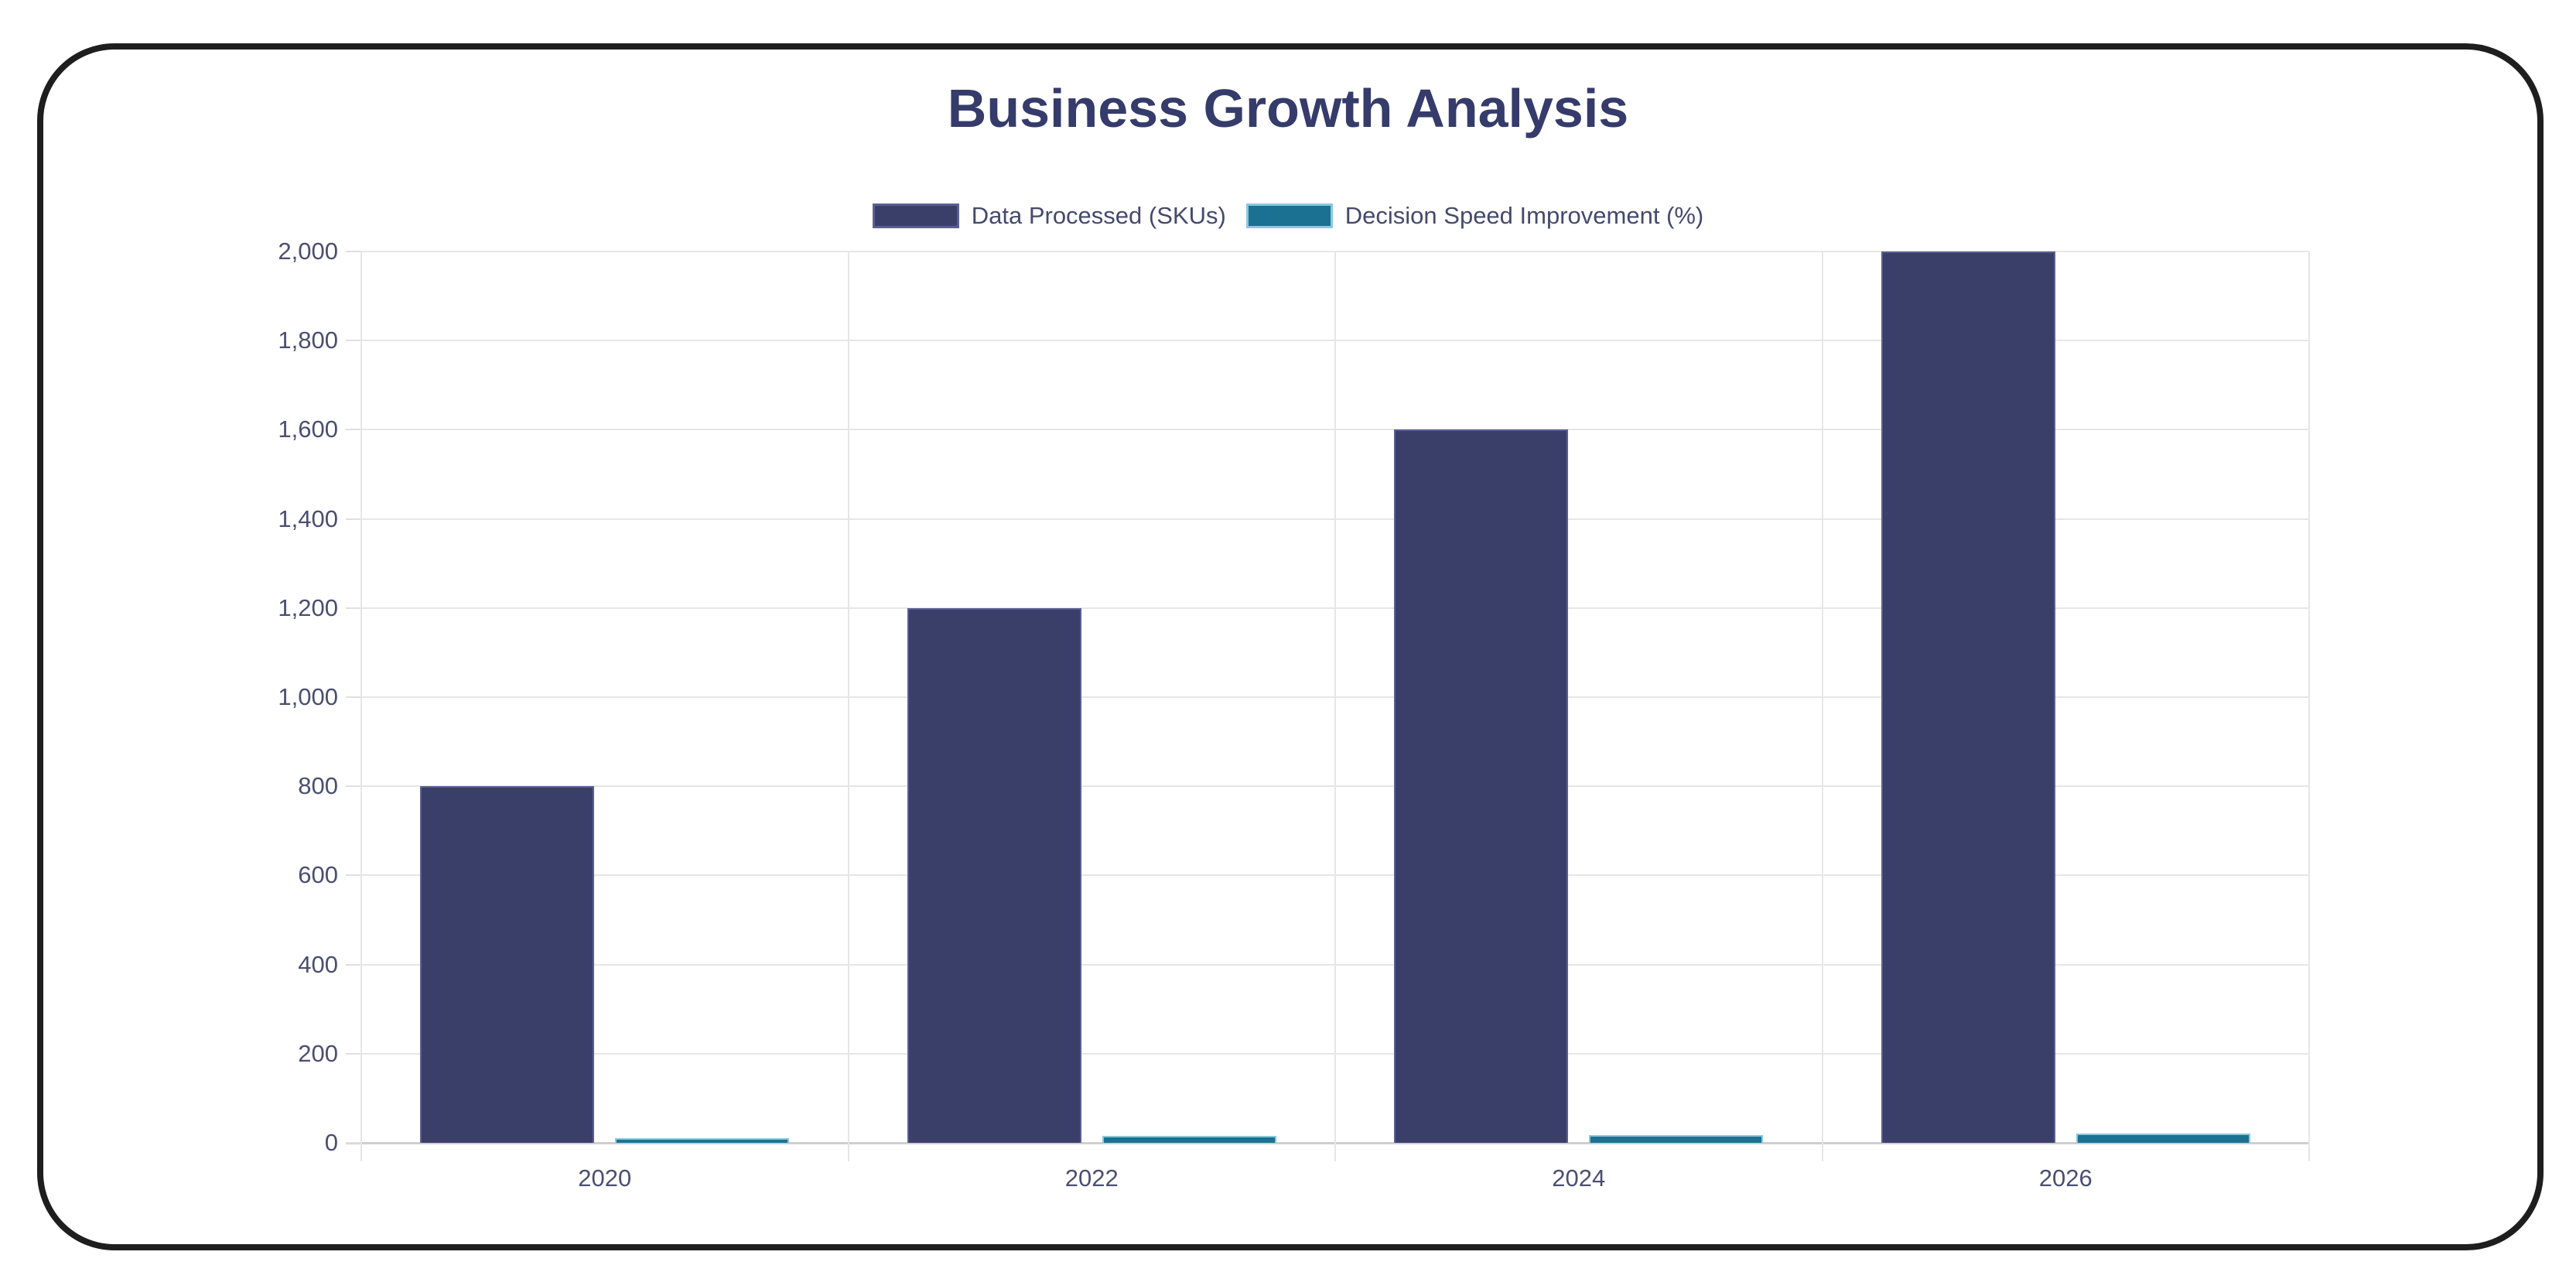 This screenshot has height=1279, width=2576. I want to click on legend-item-data-processed: Data Processed (SKUs), so click(1049, 216).